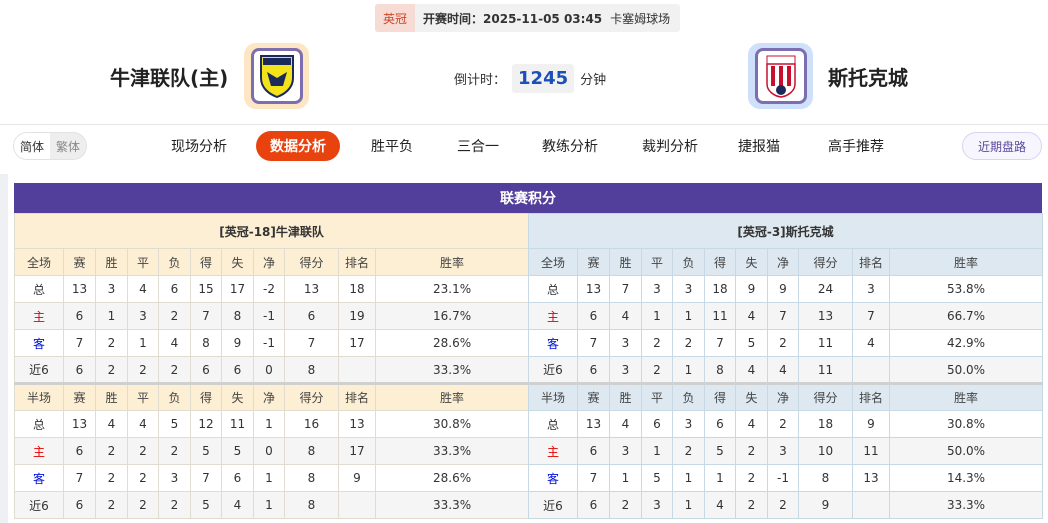 The width and height of the screenshot is (1048, 523). What do you see at coordinates (143, 262) in the screenshot?
I see `column-header: 平` at bounding box center [143, 262].